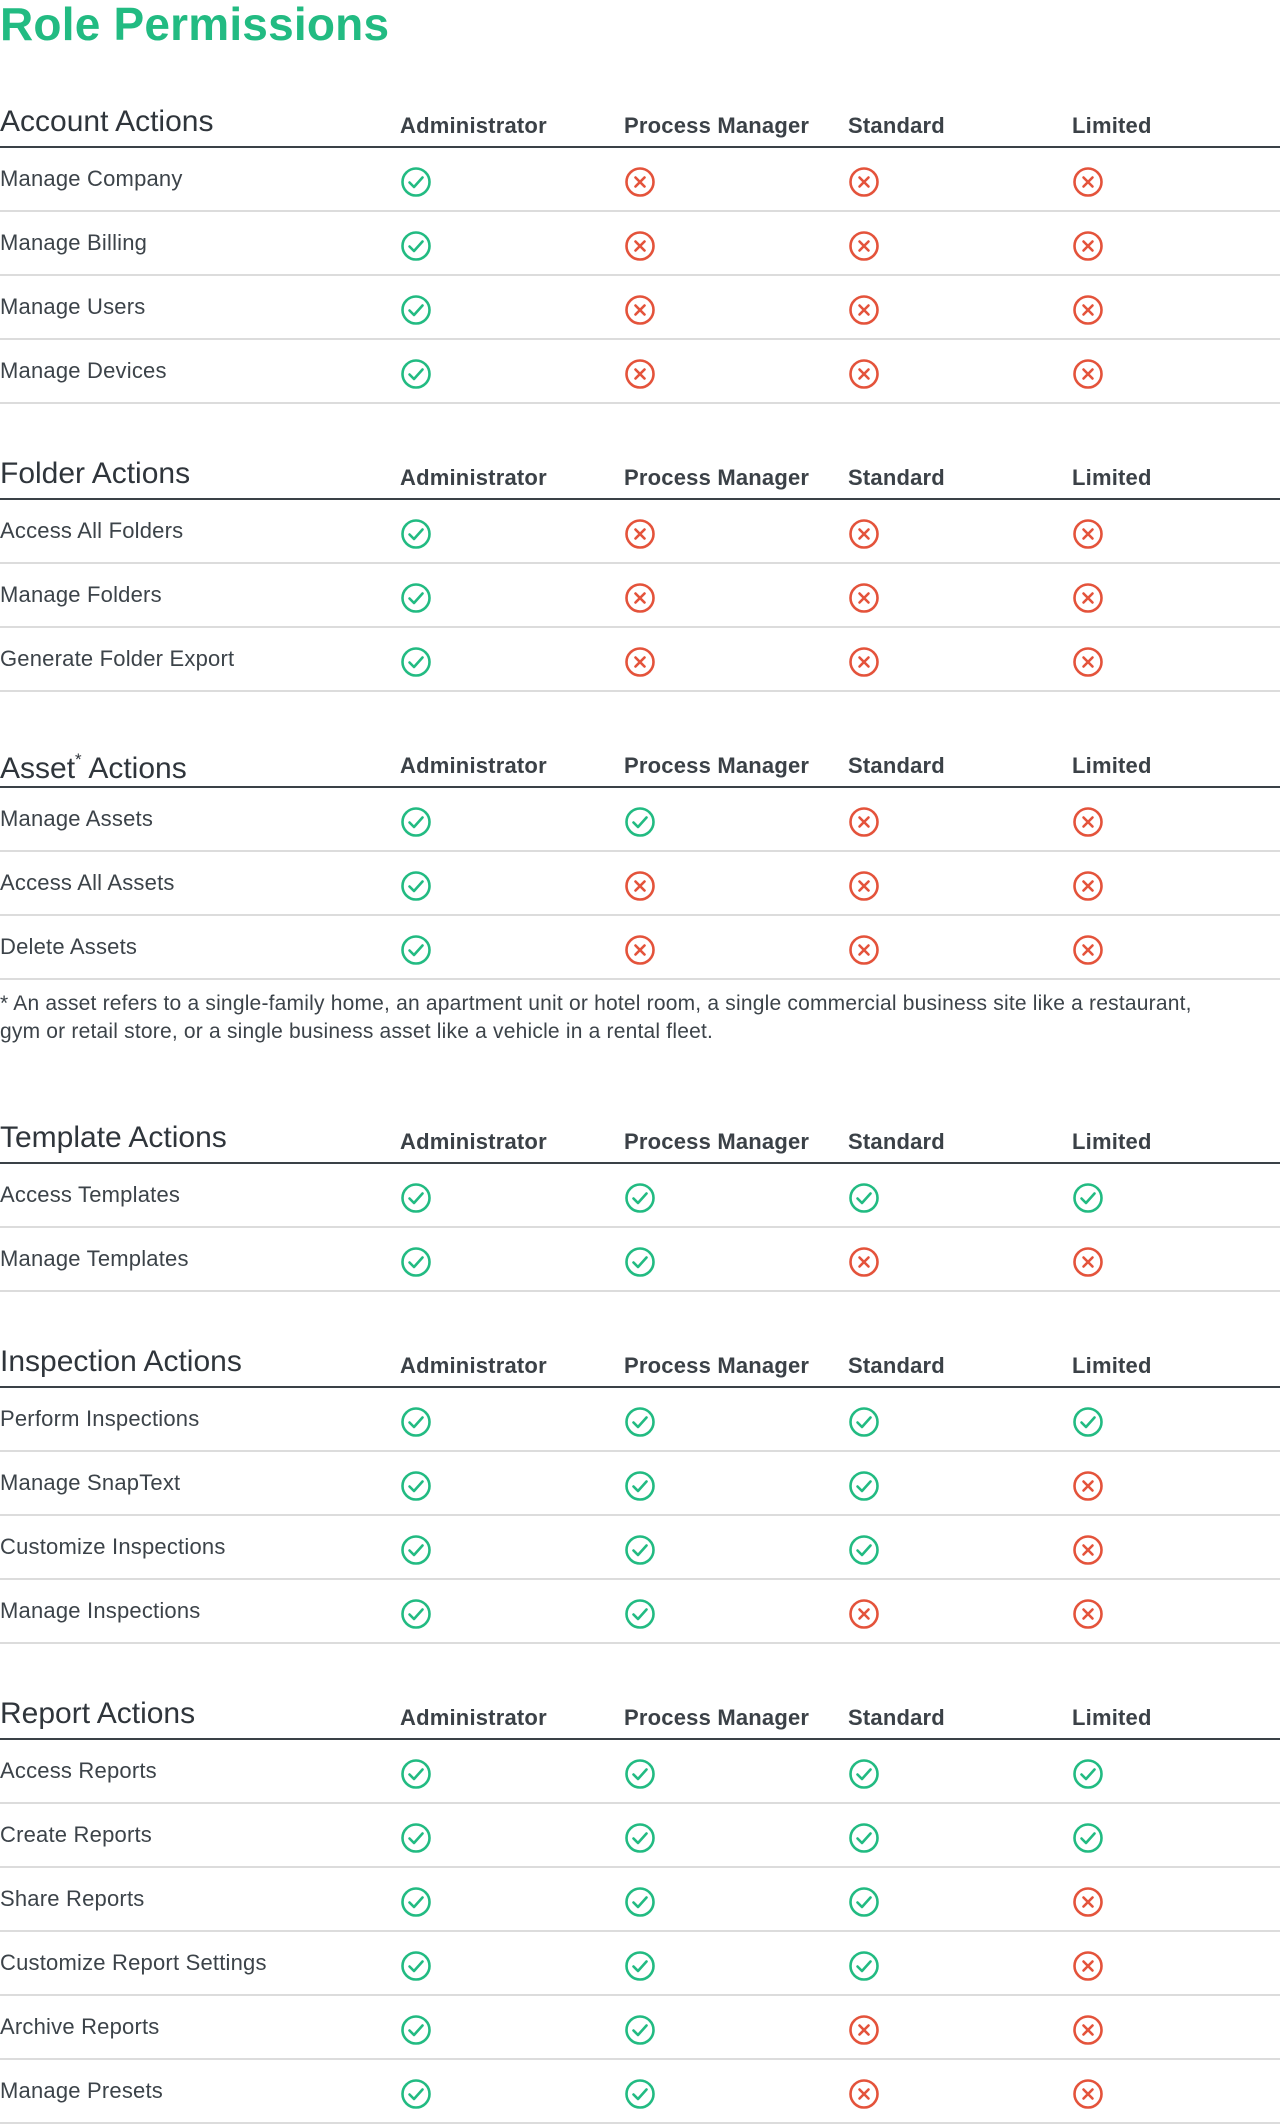 Image resolution: width=1280 pixels, height=2124 pixels. What do you see at coordinates (80, 2026) in the screenshot?
I see `permission-label: Archive Reports` at bounding box center [80, 2026].